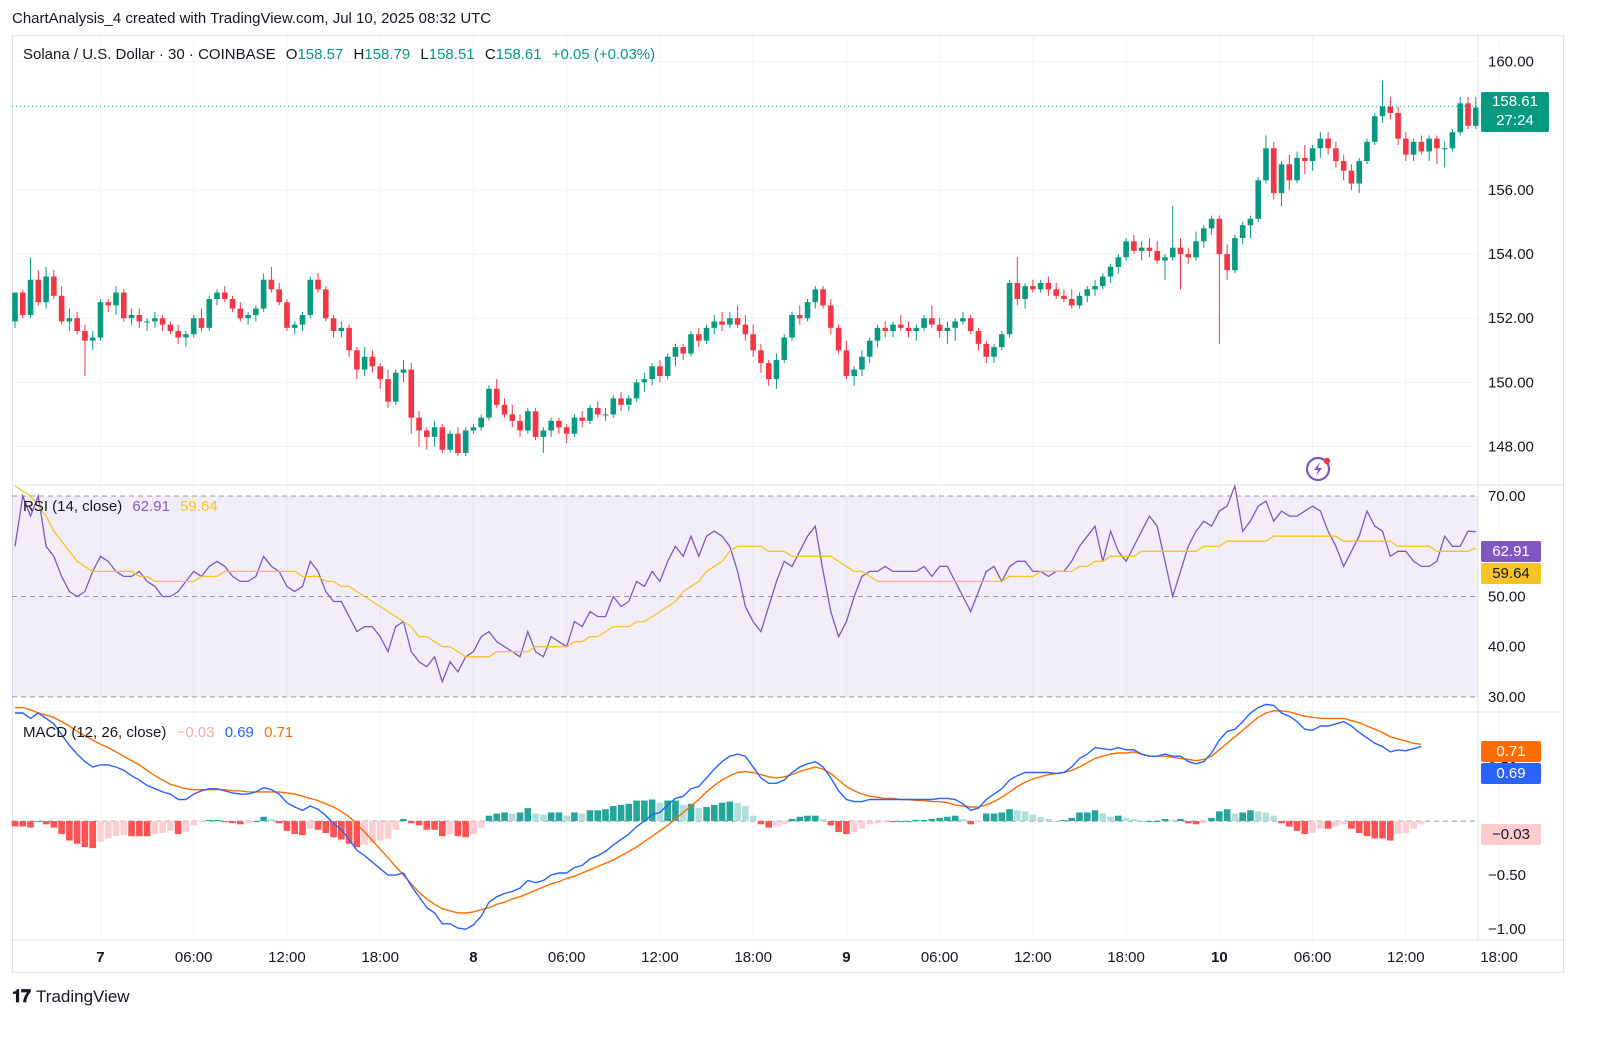  I want to click on macd-tick-label: −0.50, so click(1507, 875).